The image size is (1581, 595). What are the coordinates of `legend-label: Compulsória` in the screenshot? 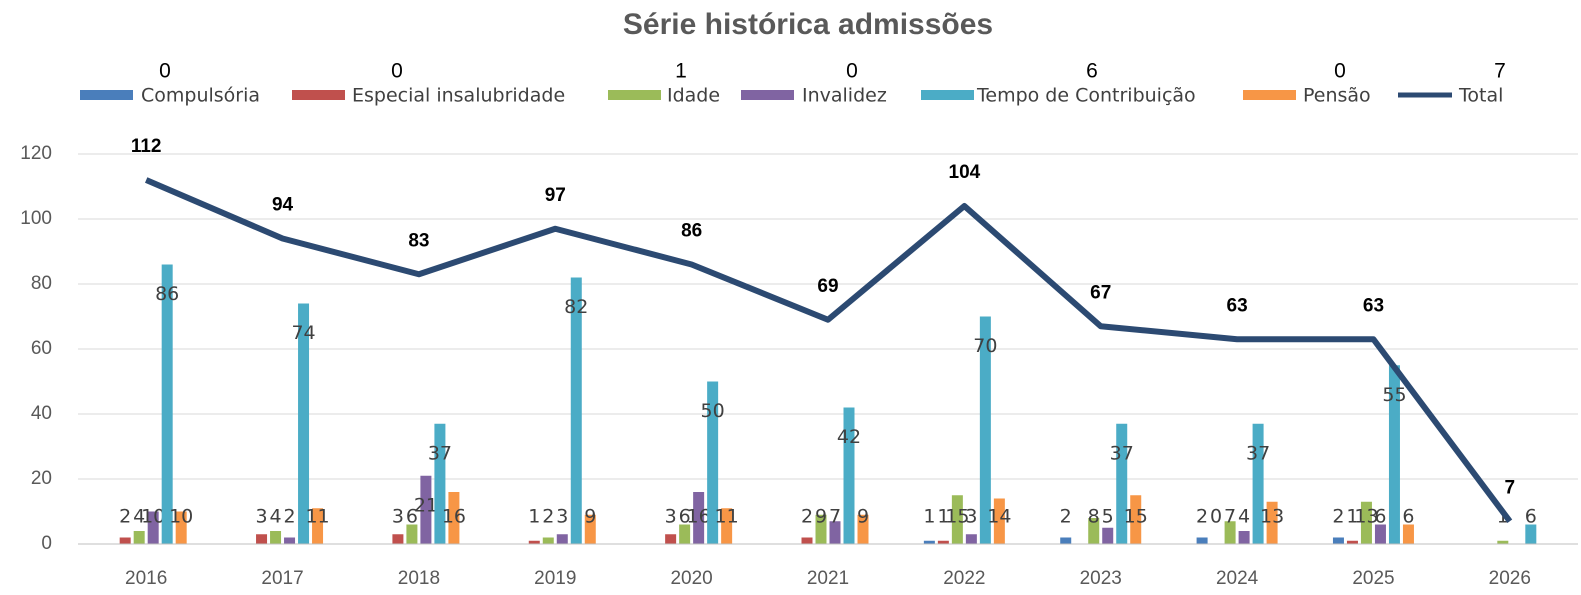 It's located at (200, 96).